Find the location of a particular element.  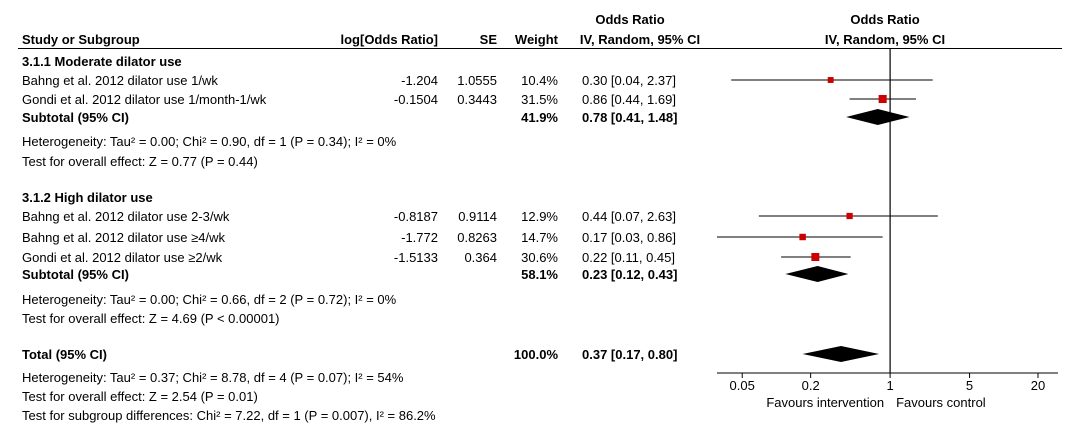

subgroup-title: 3.1.2 High dilator use is located at coordinates (87, 197).